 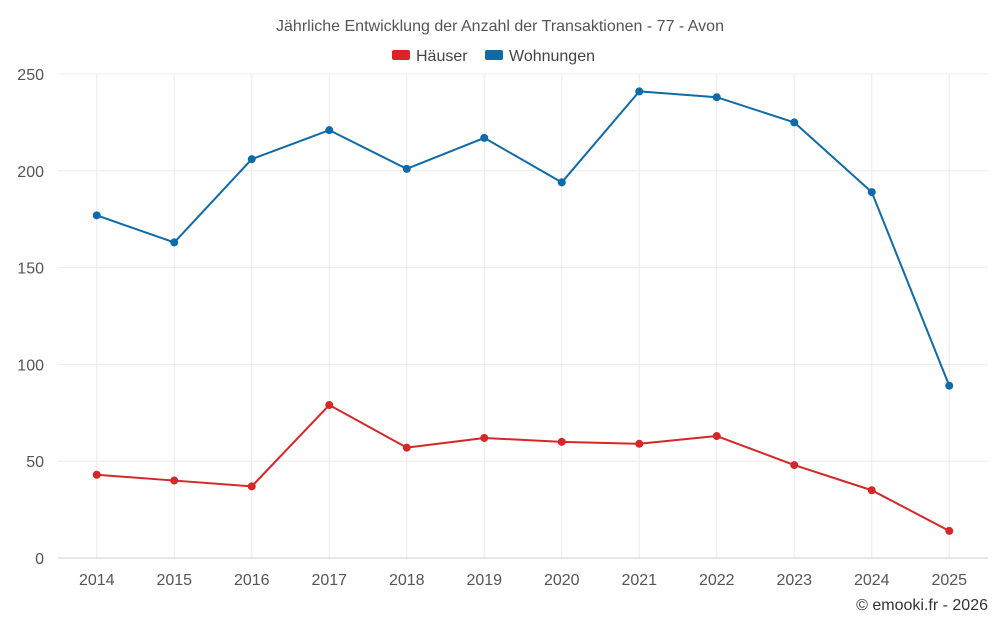 I want to click on x-tick-label: 2020, so click(x=562, y=580).